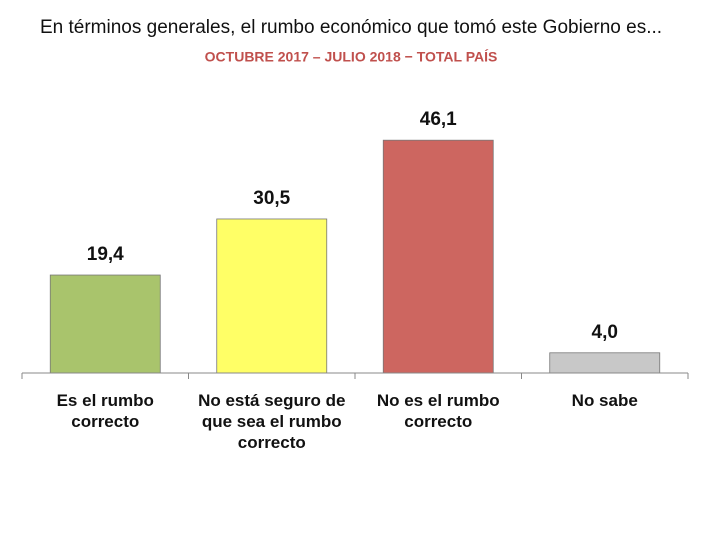 The image size is (703, 549). Describe the element at coordinates (438, 411) in the screenshot. I see `x-tick-label: No es el rumbo correcto` at that location.